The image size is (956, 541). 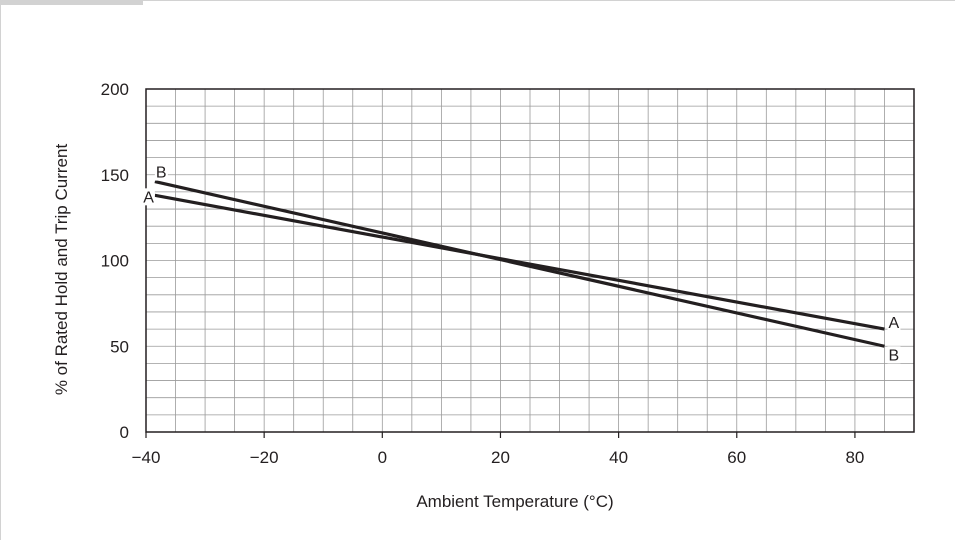 I want to click on series-label-a-end-bg, so click(x=894, y=323).